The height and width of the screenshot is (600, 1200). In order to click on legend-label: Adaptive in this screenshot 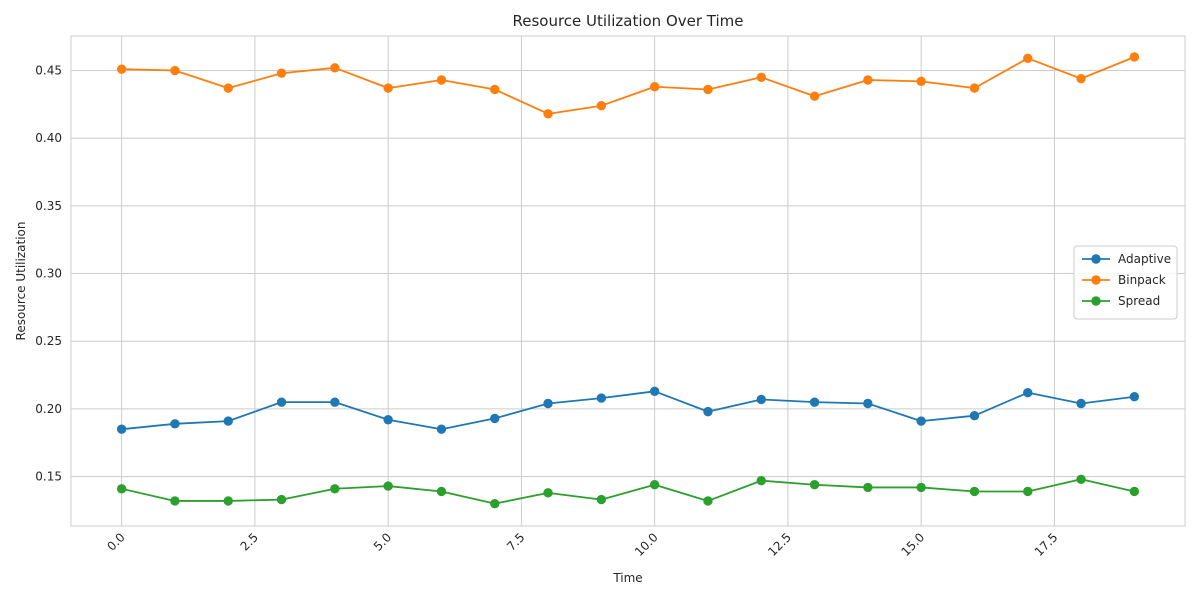, I will do `click(1144, 259)`.